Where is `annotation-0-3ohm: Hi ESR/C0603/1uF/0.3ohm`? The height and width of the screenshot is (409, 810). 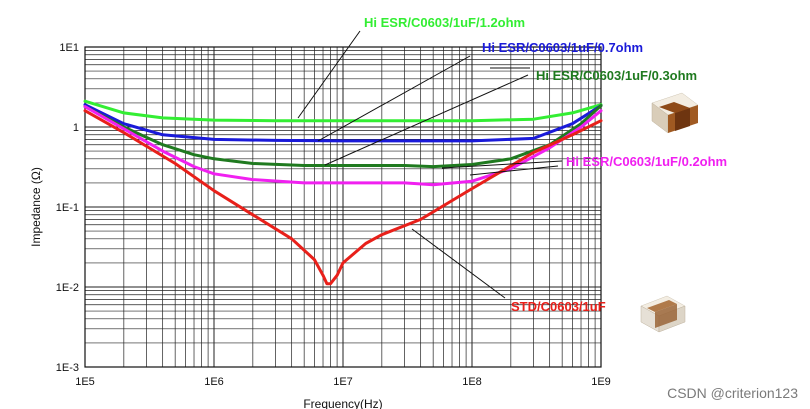 annotation-0-3ohm: Hi ESR/C0603/1uF/0.3ohm is located at coordinates (616, 75).